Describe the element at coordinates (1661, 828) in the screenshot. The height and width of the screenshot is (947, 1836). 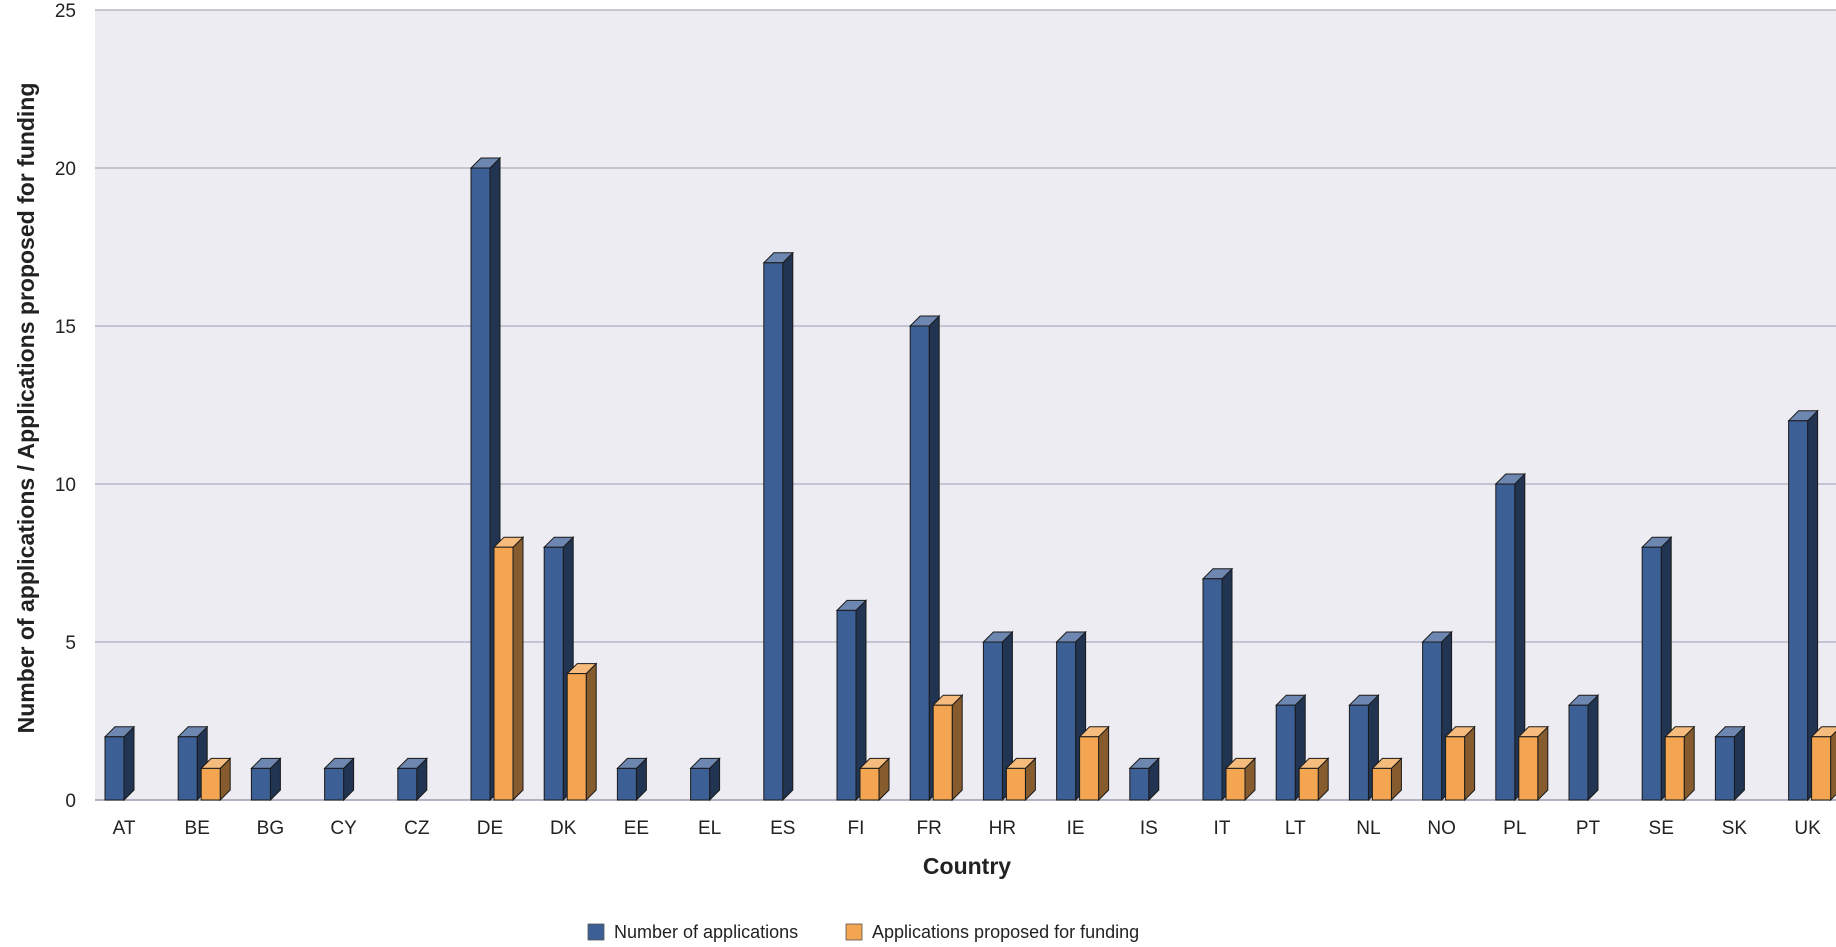
I see `x-tick-label: SE` at that location.